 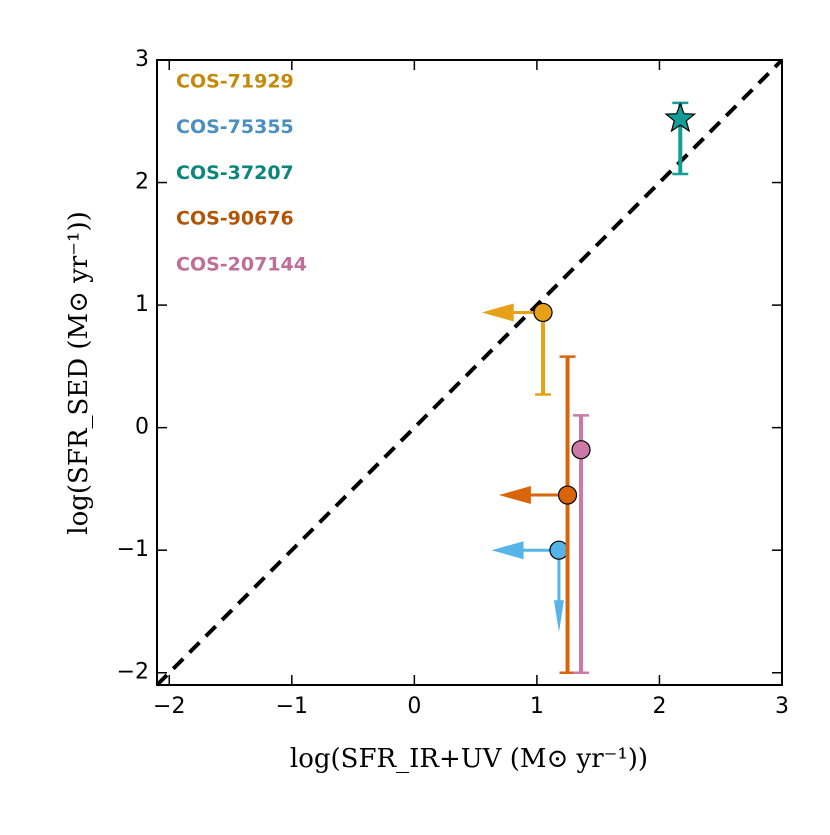 What do you see at coordinates (142, 304) in the screenshot?
I see `y-tick-label: 1` at bounding box center [142, 304].